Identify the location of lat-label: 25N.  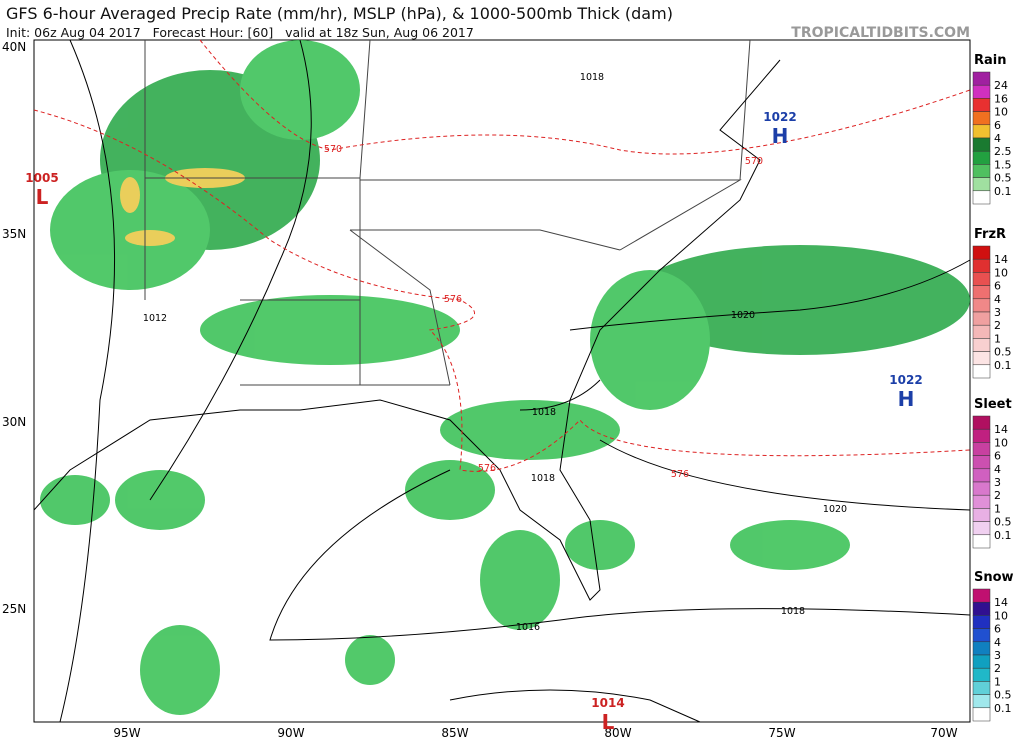
(14, 609).